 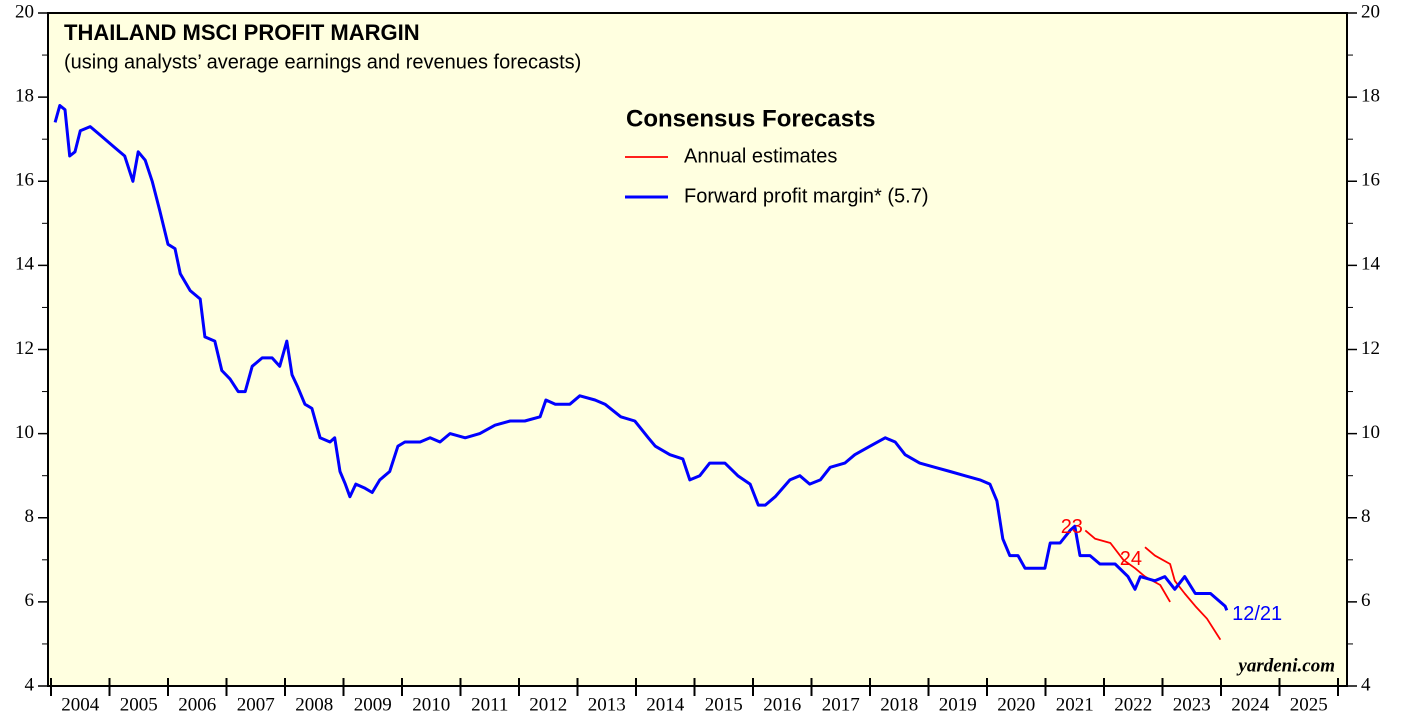 I want to click on x-tick-label: 2016, so click(x=782, y=704).